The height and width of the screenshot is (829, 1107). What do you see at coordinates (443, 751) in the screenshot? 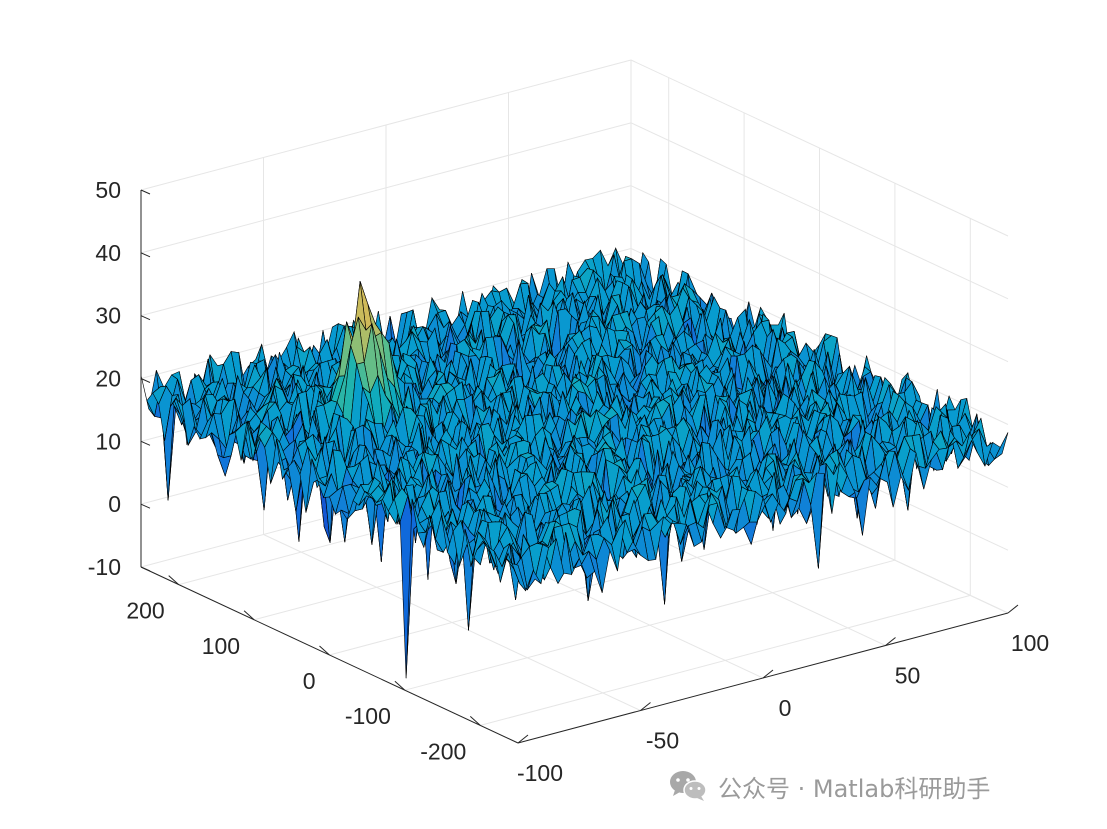
I see `y-tick-label: -200` at bounding box center [443, 751].